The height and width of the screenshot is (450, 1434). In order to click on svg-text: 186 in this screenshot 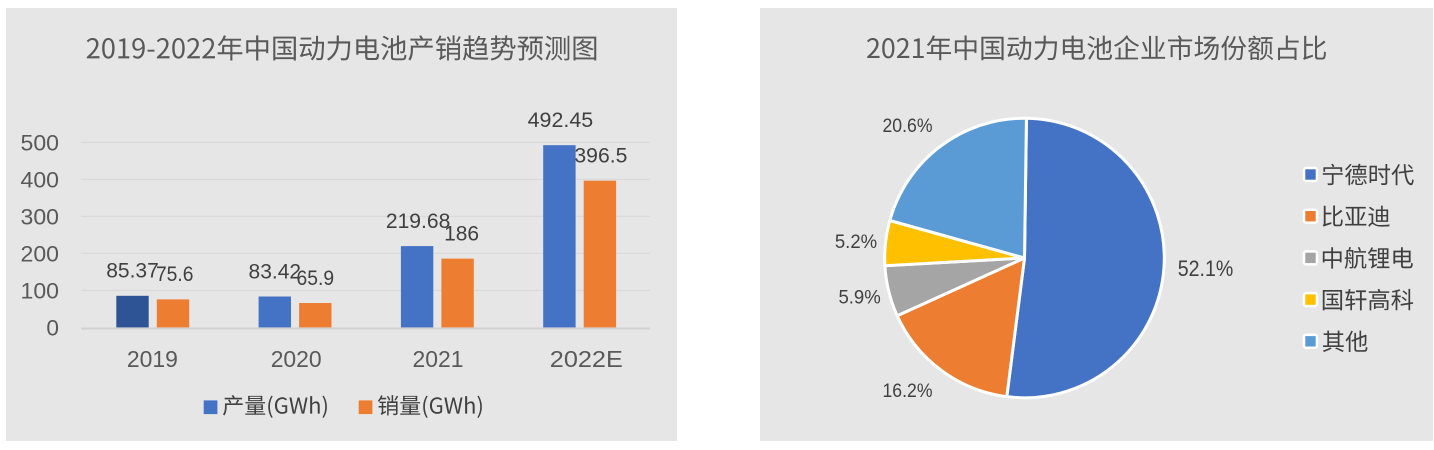, I will do `click(461, 233)`.